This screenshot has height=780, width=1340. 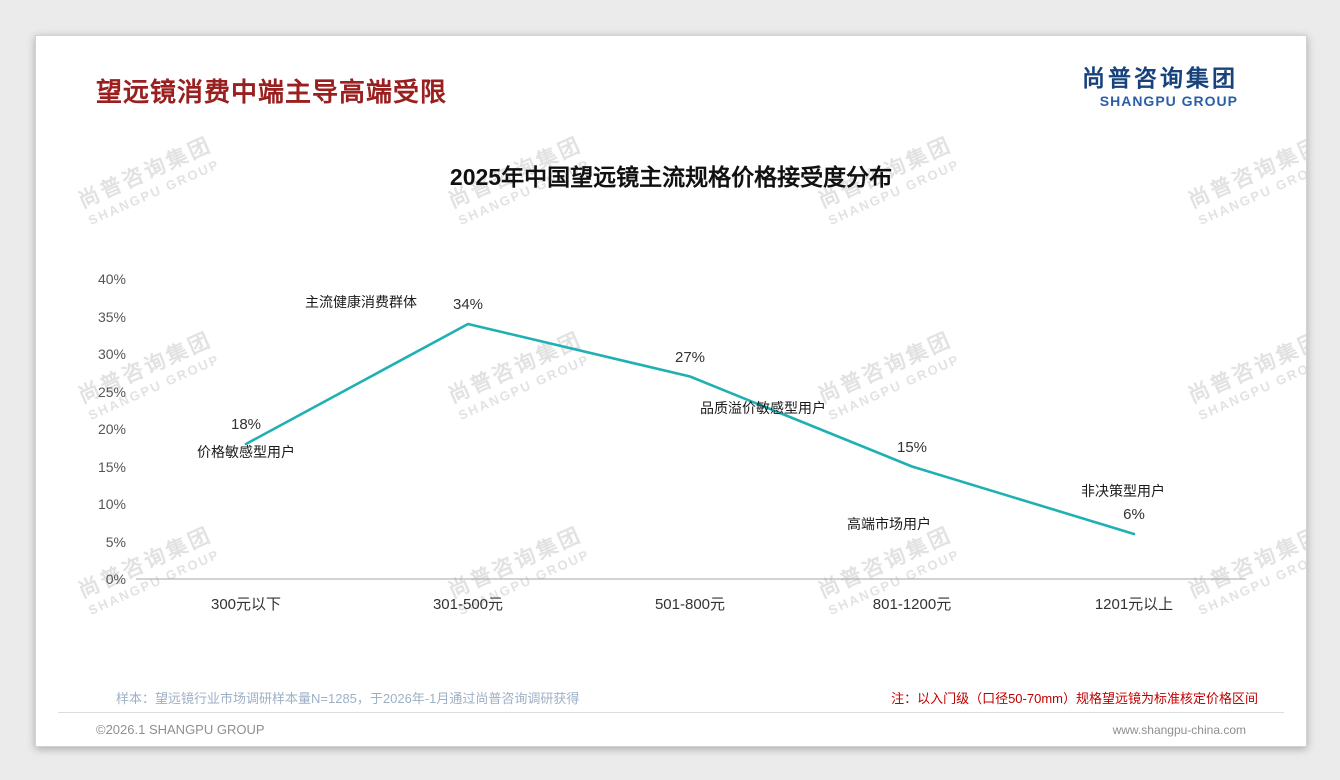 I want to click on x-axis-category-label: 1201元以上, so click(x=1134, y=604).